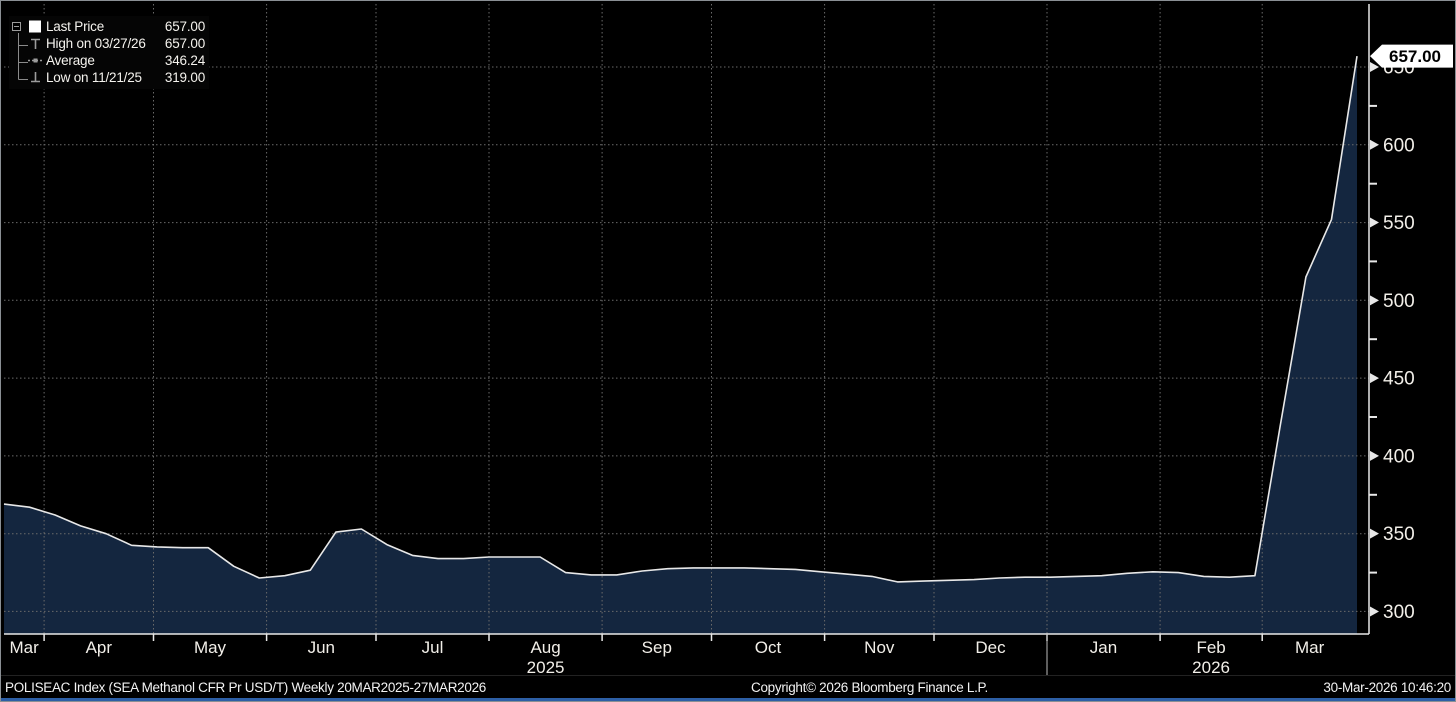 This screenshot has width=1456, height=702. Describe the element at coordinates (116, 60) in the screenshot. I see `legend-row-average: Average 346.24` at that location.